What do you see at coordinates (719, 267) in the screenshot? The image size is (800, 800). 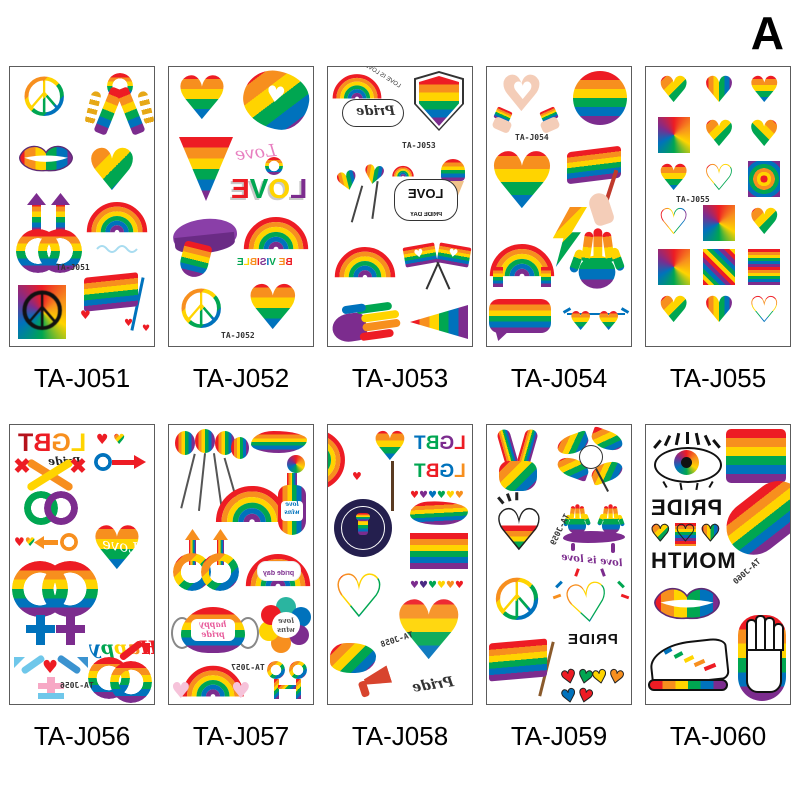 I see `pixel-heart-icon: ♥` at bounding box center [719, 267].